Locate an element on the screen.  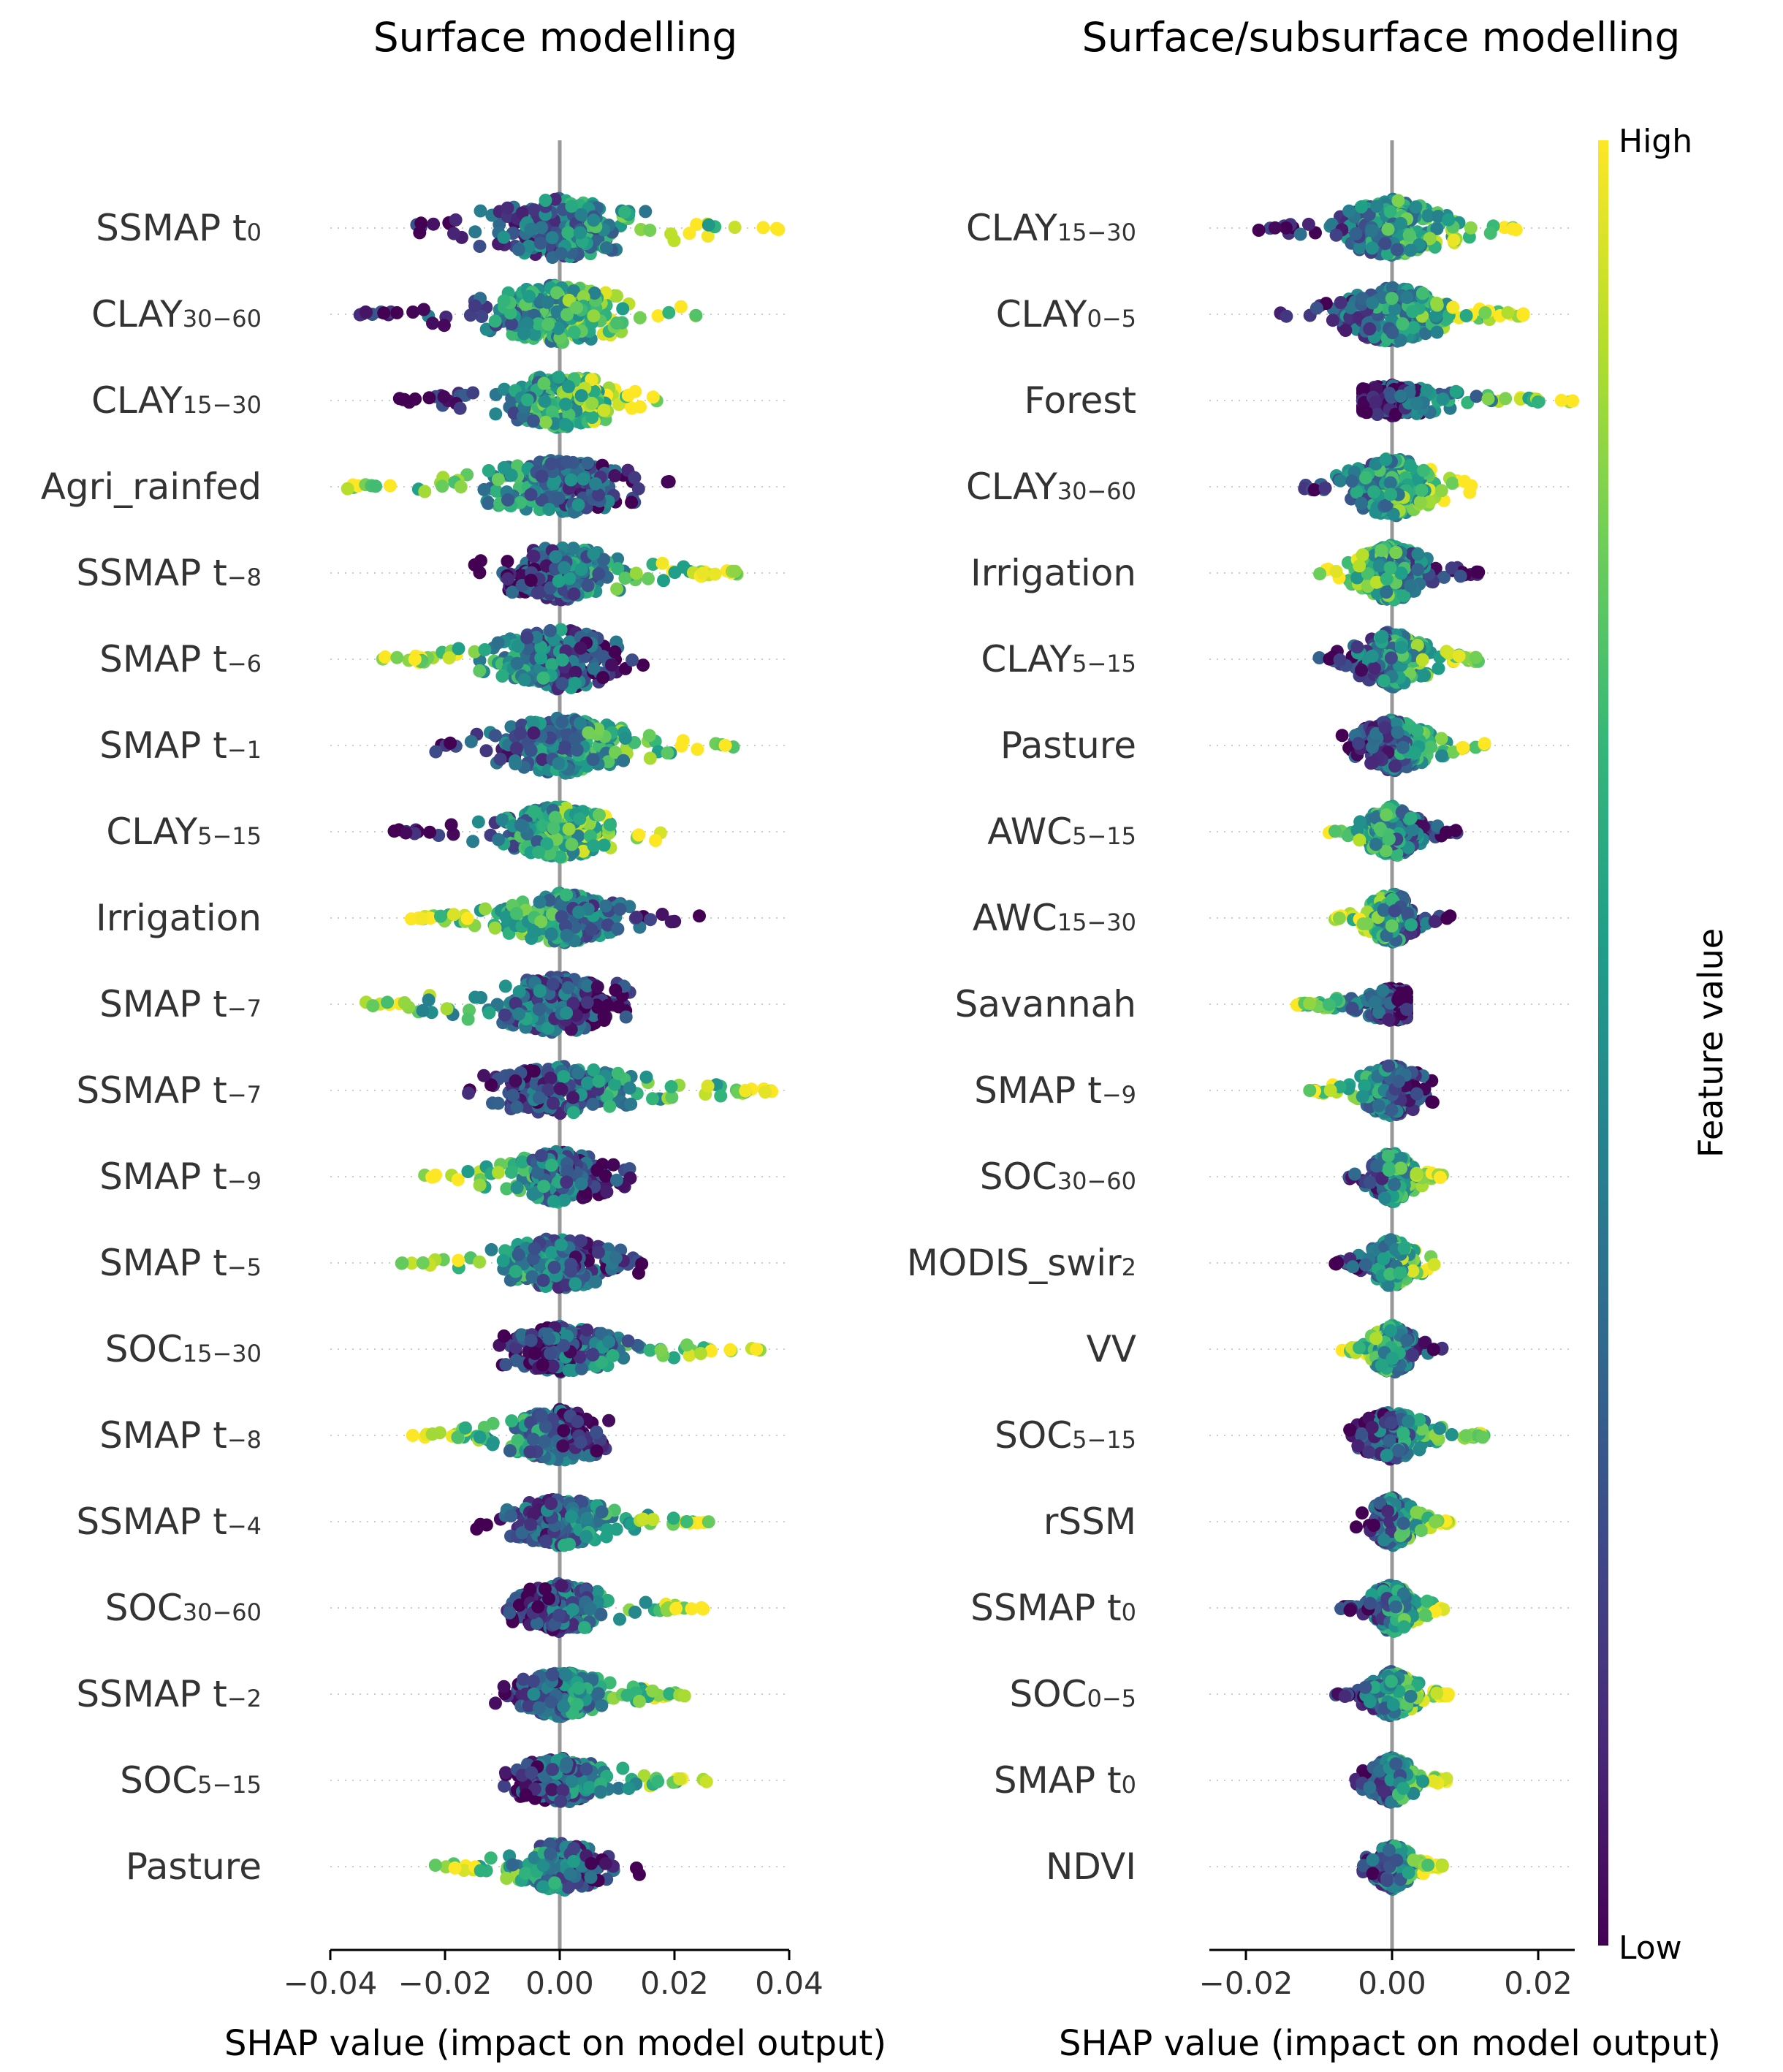
feature-label: SOC15−30 is located at coordinates (183, 1349).